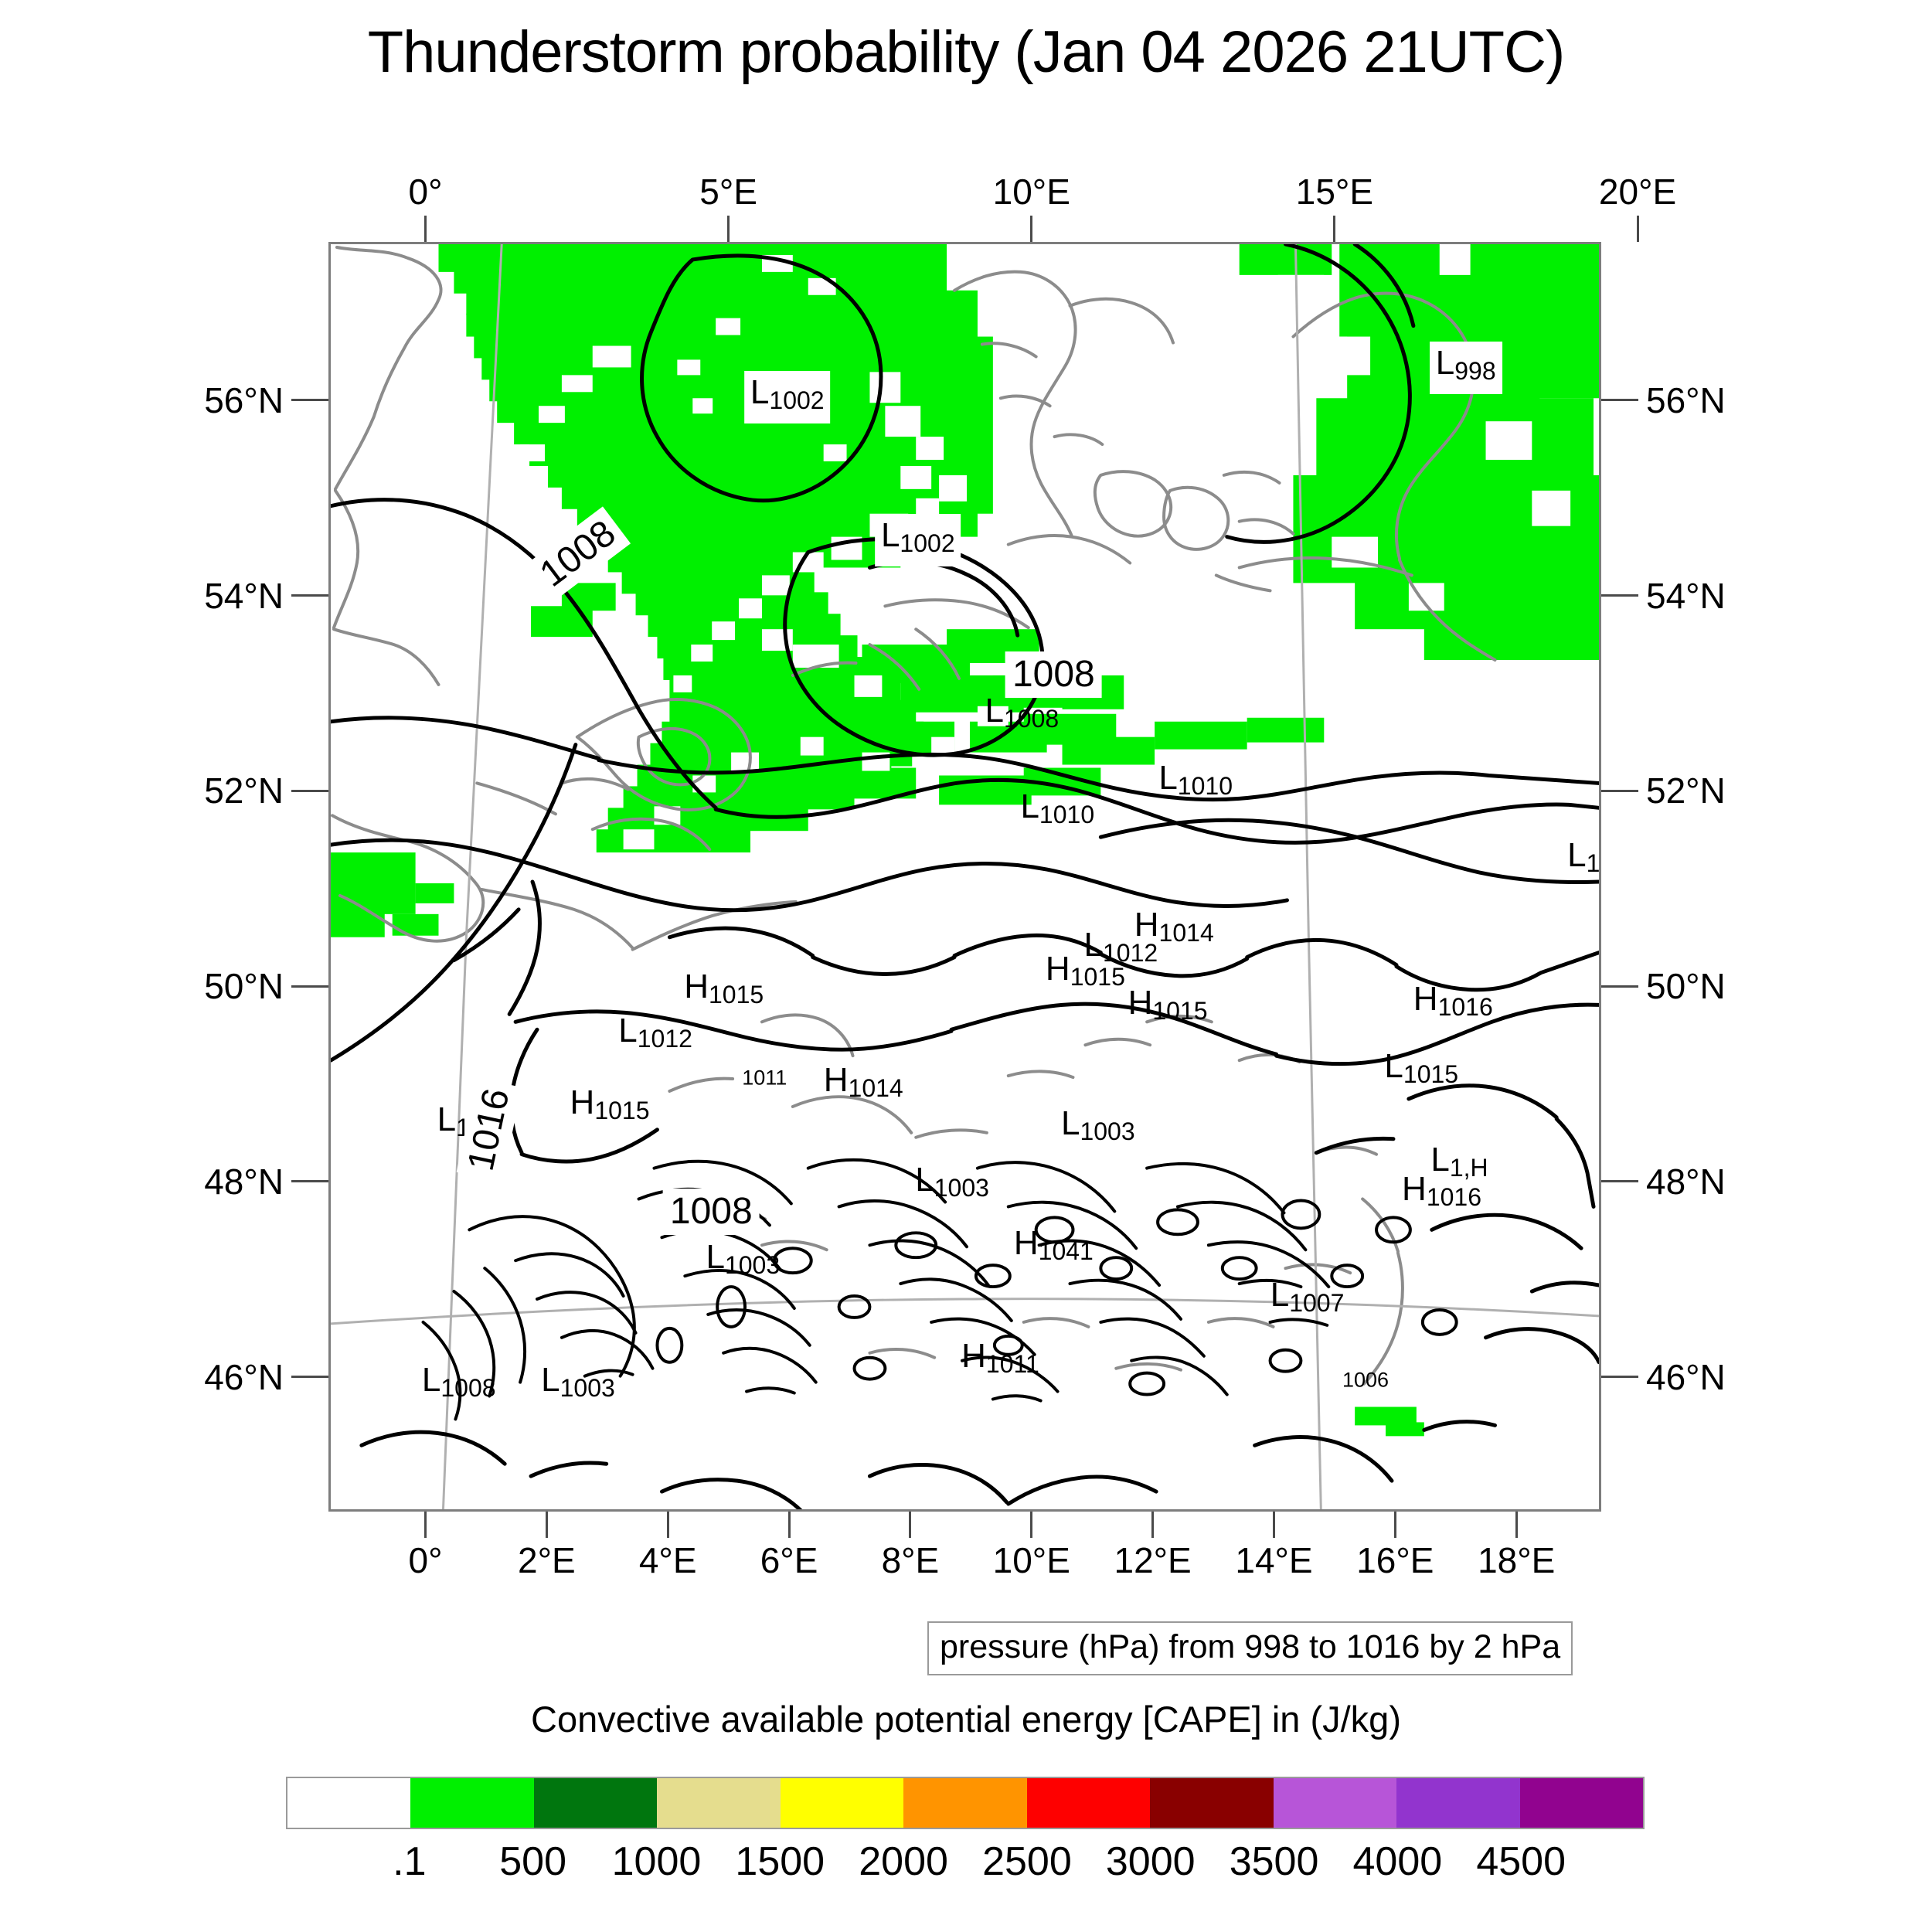  What do you see at coordinates (1150, 1862) in the screenshot?
I see `colorbar-tick-6: 3000` at bounding box center [1150, 1862].